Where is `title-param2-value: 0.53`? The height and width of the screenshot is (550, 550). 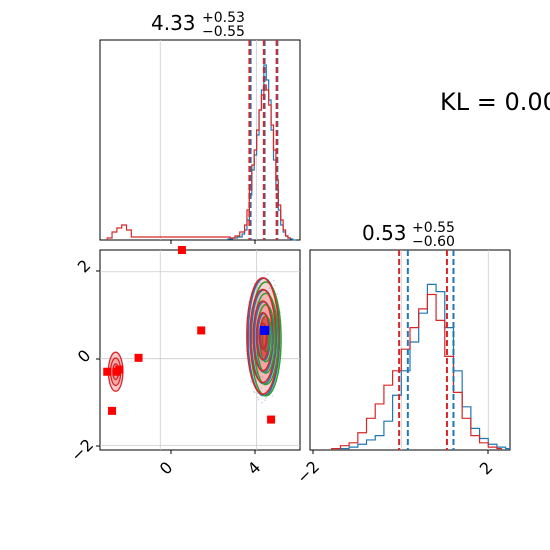 title-param2-value: 0.53 is located at coordinates (384, 233).